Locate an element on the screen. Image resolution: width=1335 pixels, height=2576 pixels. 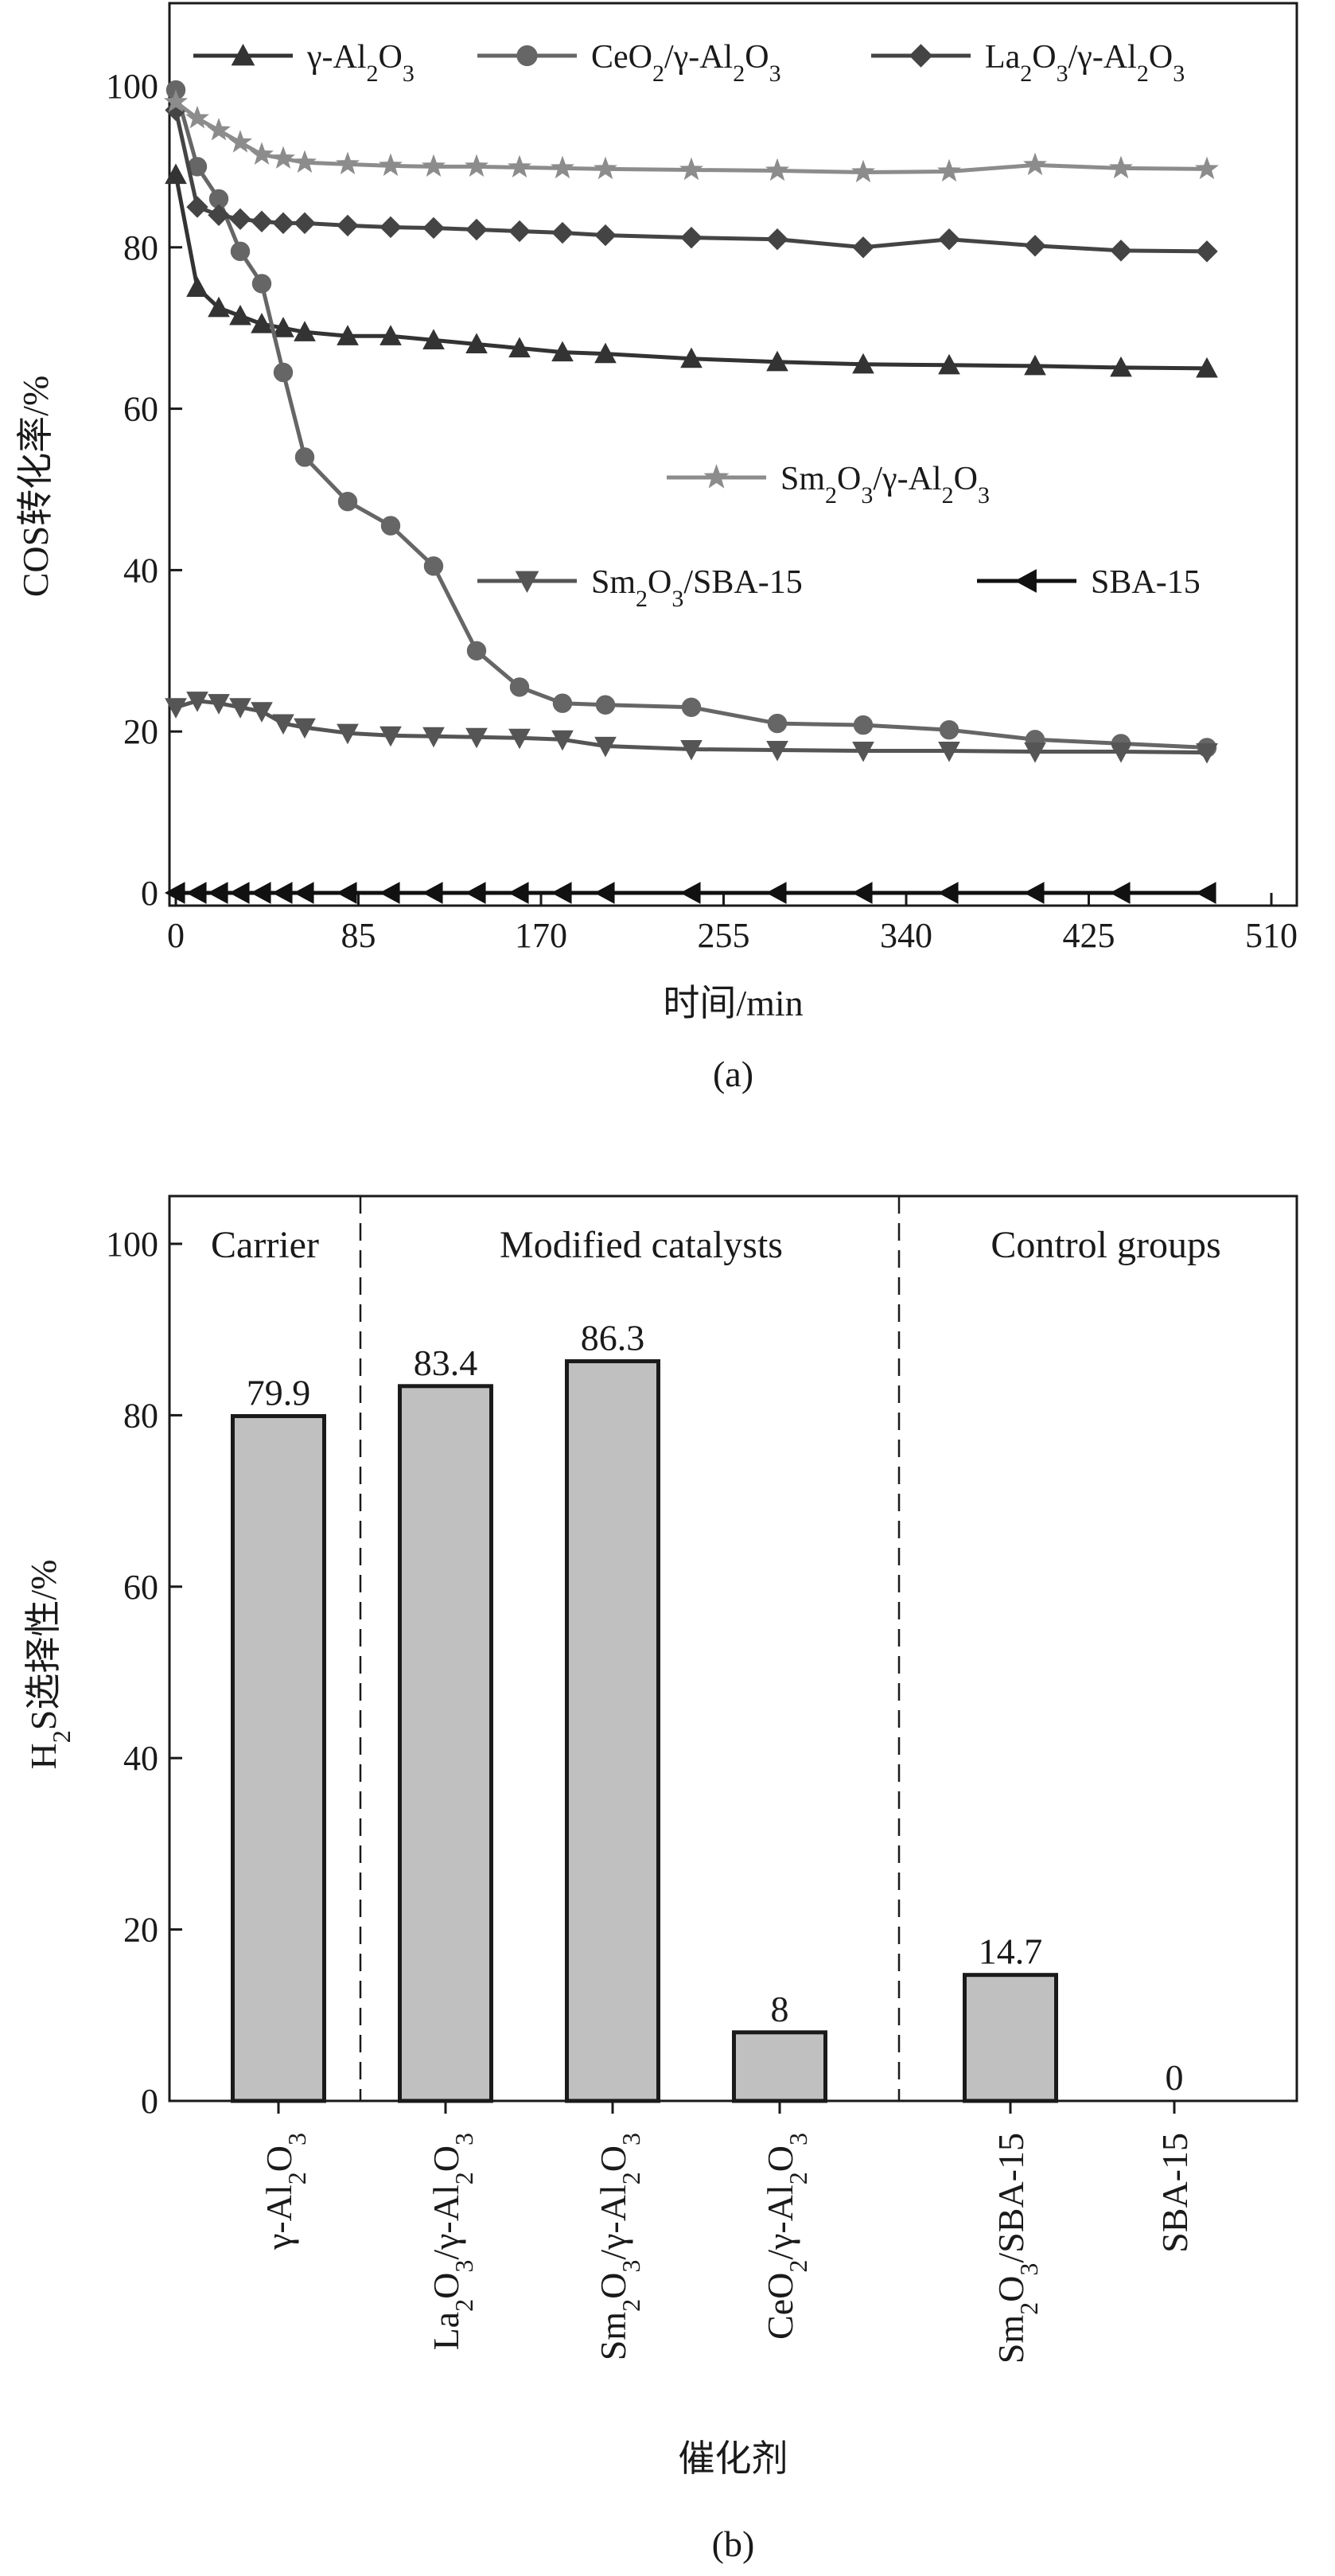
y-tick-label-a: 0 is located at coordinates (149, 893).